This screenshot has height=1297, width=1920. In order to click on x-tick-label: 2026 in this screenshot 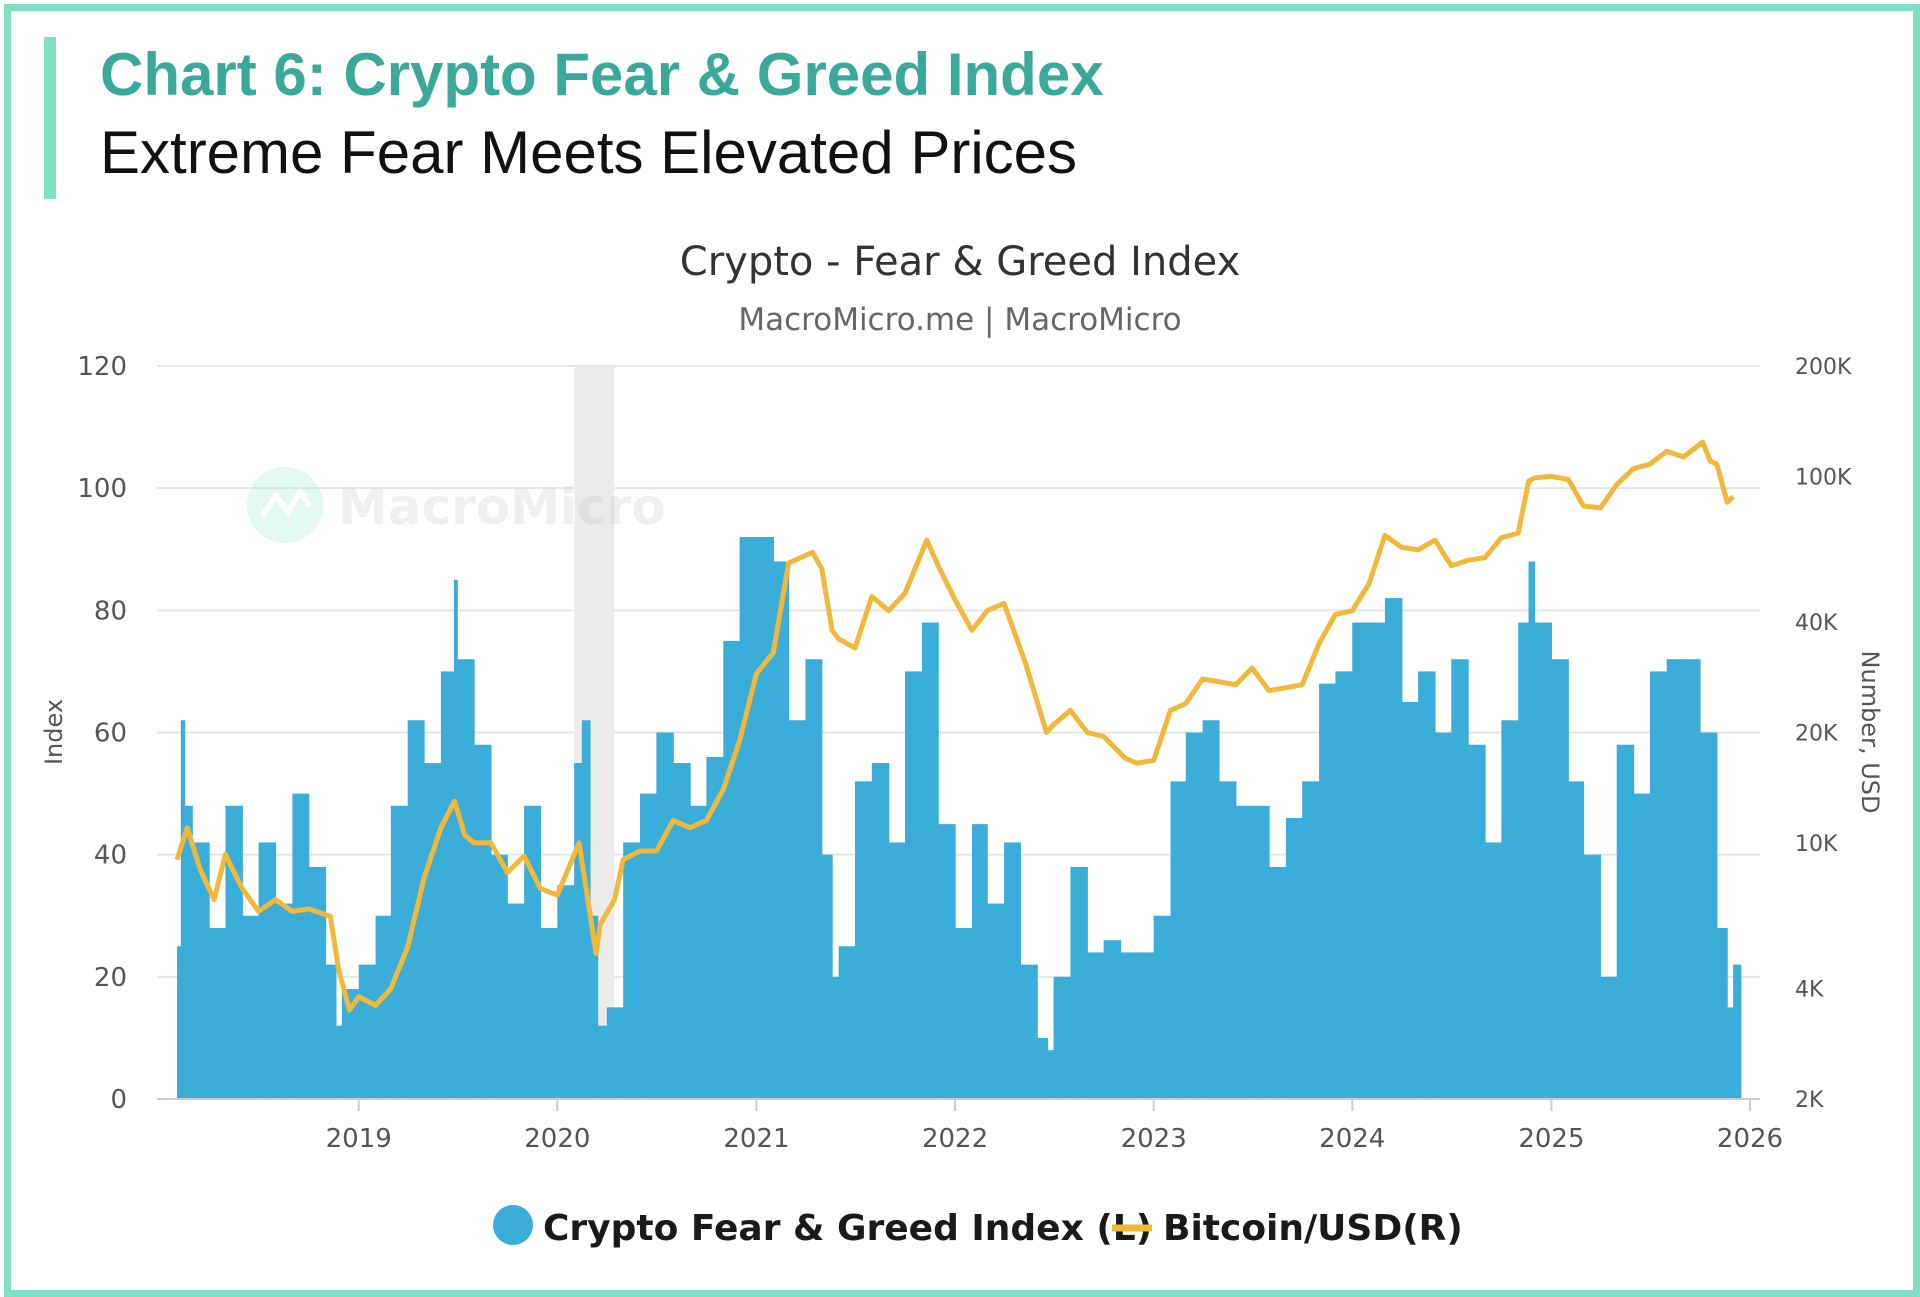, I will do `click(1750, 1139)`.